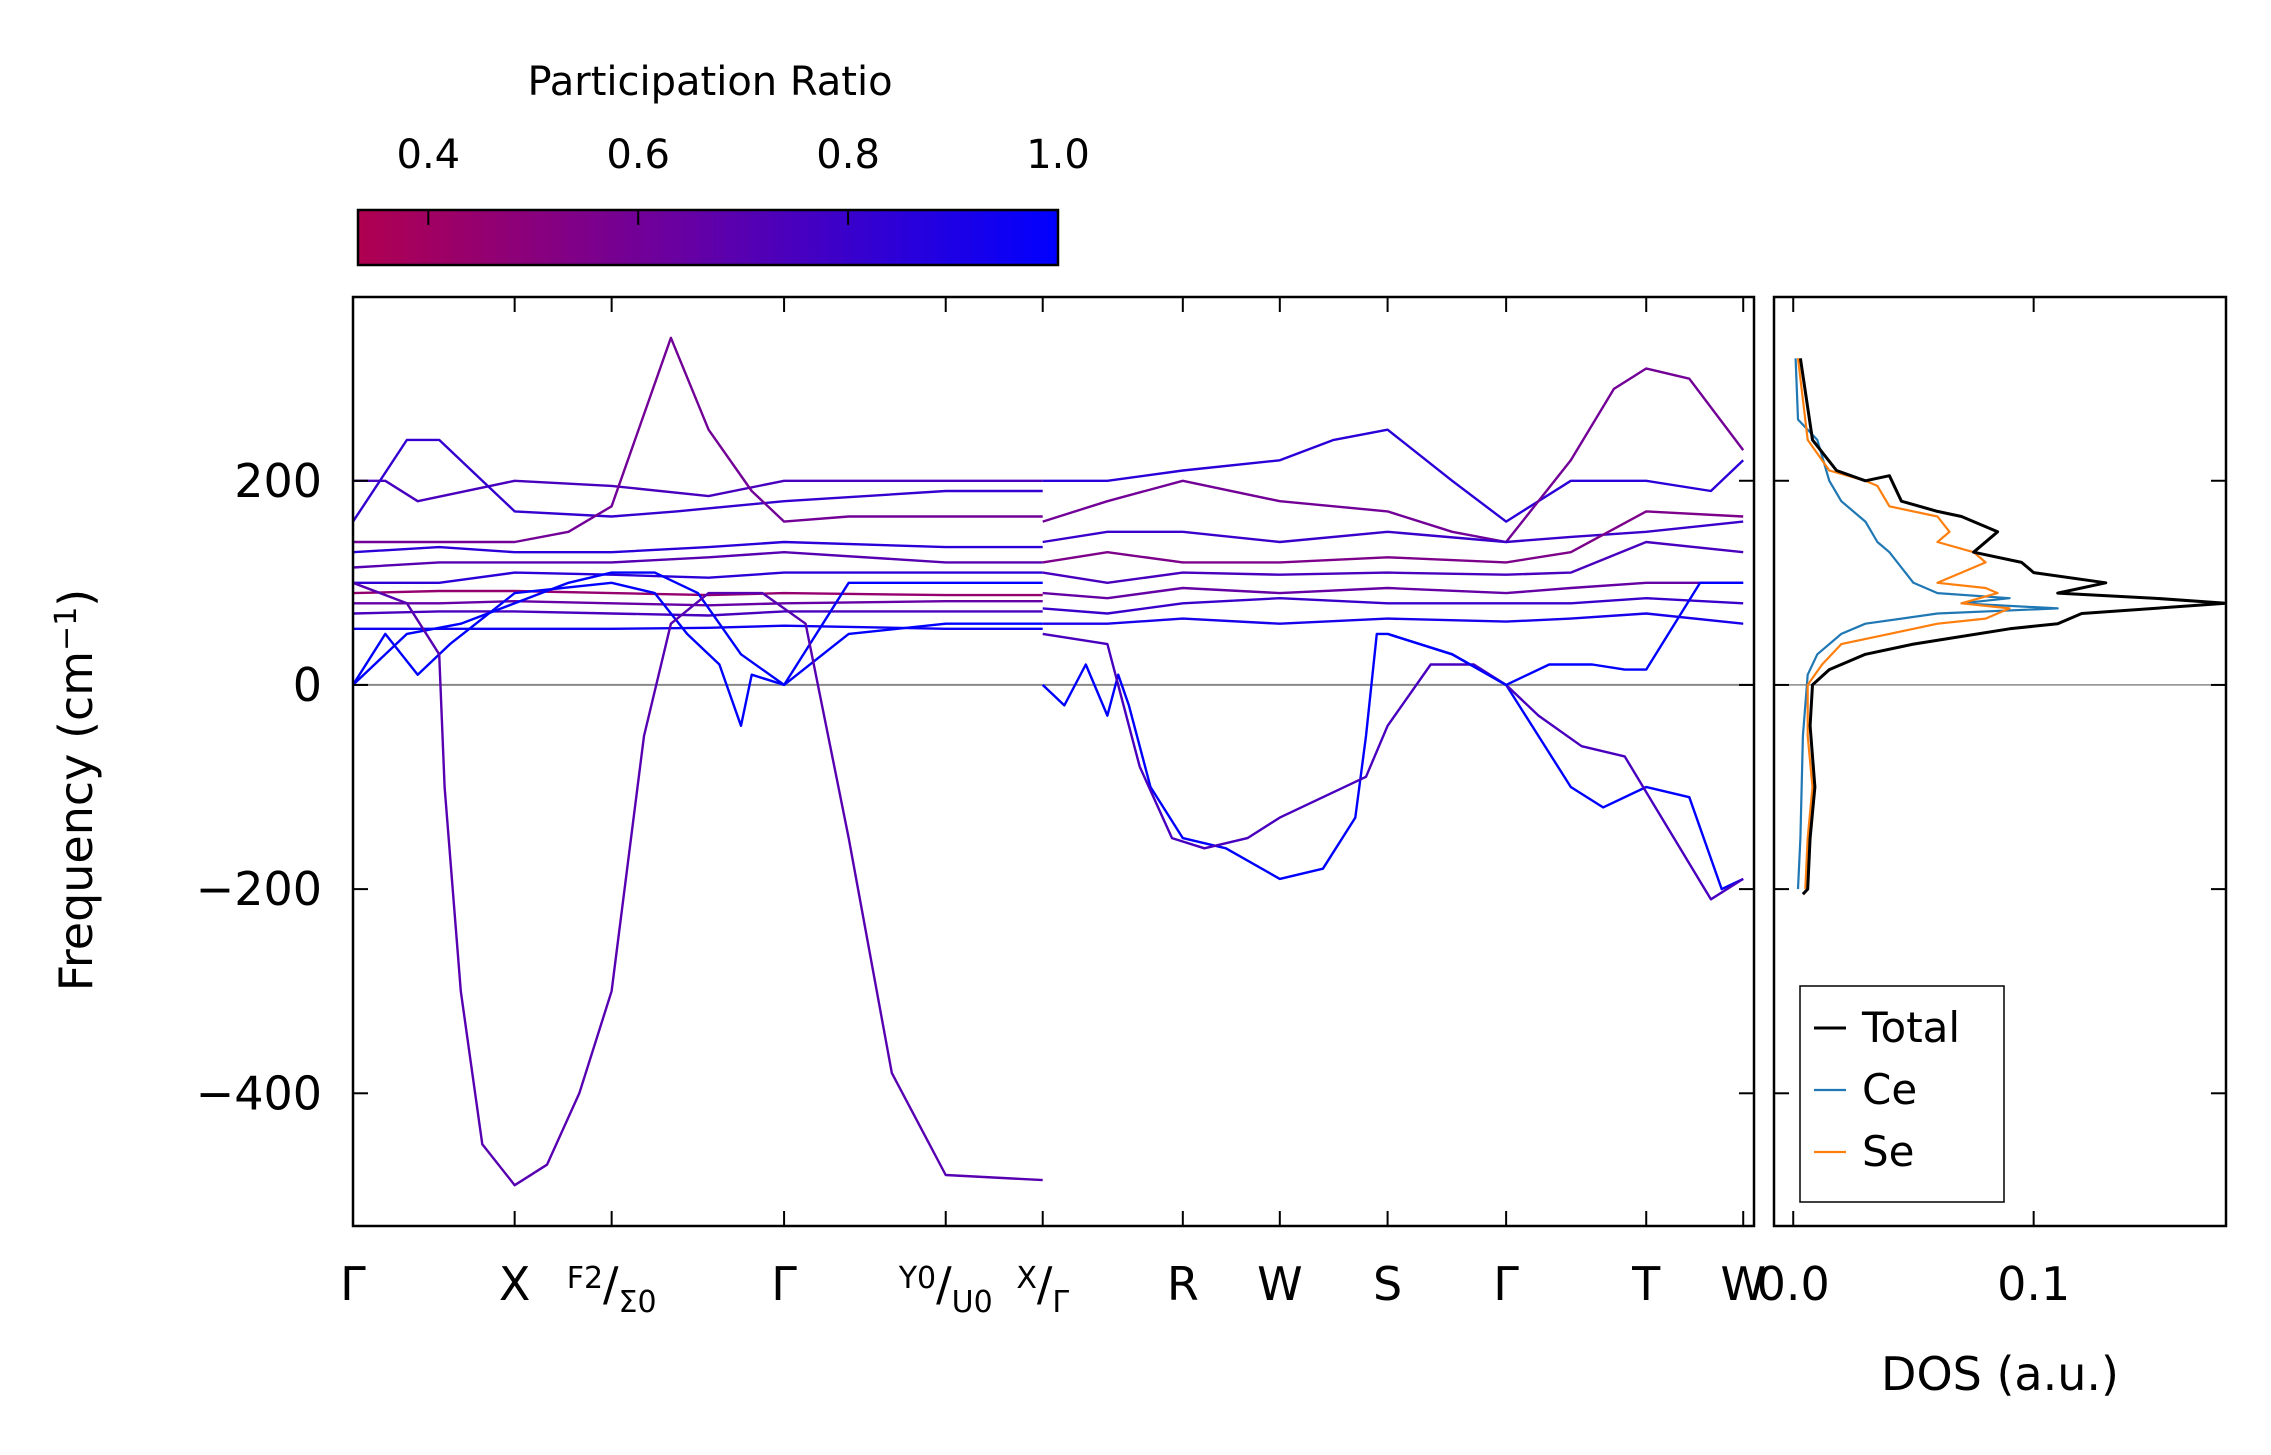  I want to click on kpoint-label-5: X/Γ, so click(1042, 1288).